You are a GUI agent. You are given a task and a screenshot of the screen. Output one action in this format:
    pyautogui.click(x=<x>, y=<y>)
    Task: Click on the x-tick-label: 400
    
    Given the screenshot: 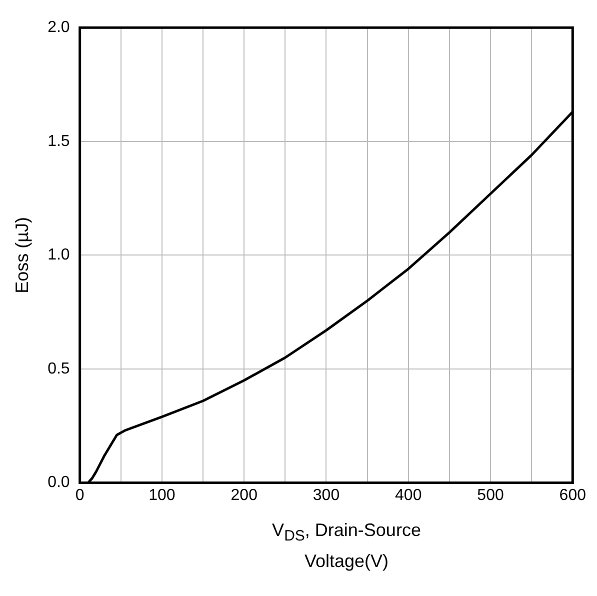 What is the action you would take?
    pyautogui.click(x=408, y=495)
    